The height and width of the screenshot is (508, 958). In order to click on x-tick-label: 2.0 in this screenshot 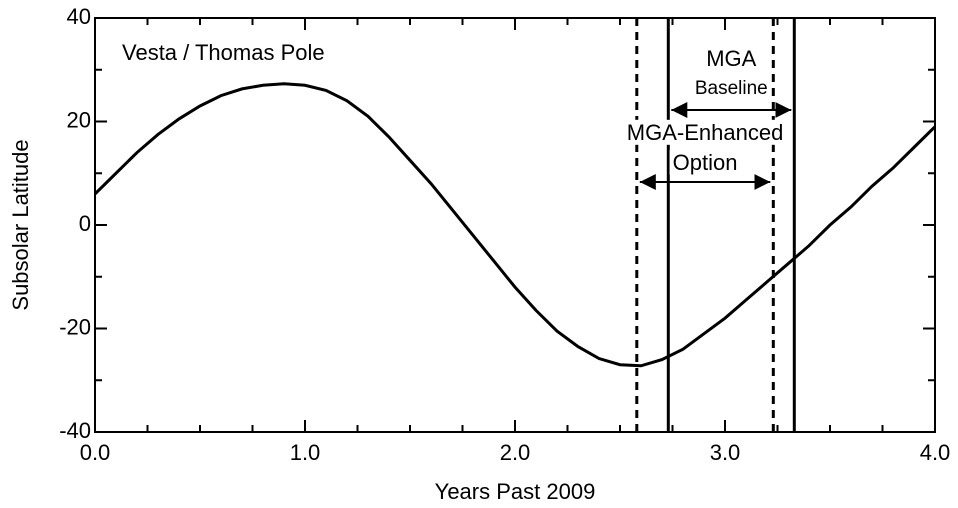, I will do `click(515, 452)`.